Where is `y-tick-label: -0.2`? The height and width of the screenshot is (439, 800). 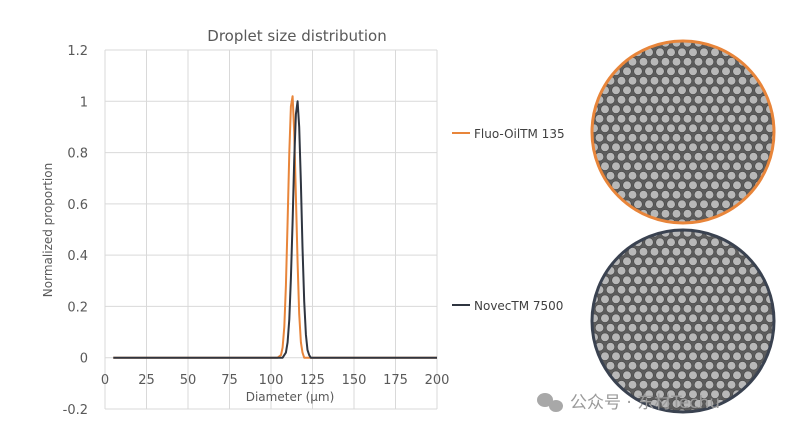 y-tick-label: -0.2 is located at coordinates (75, 410).